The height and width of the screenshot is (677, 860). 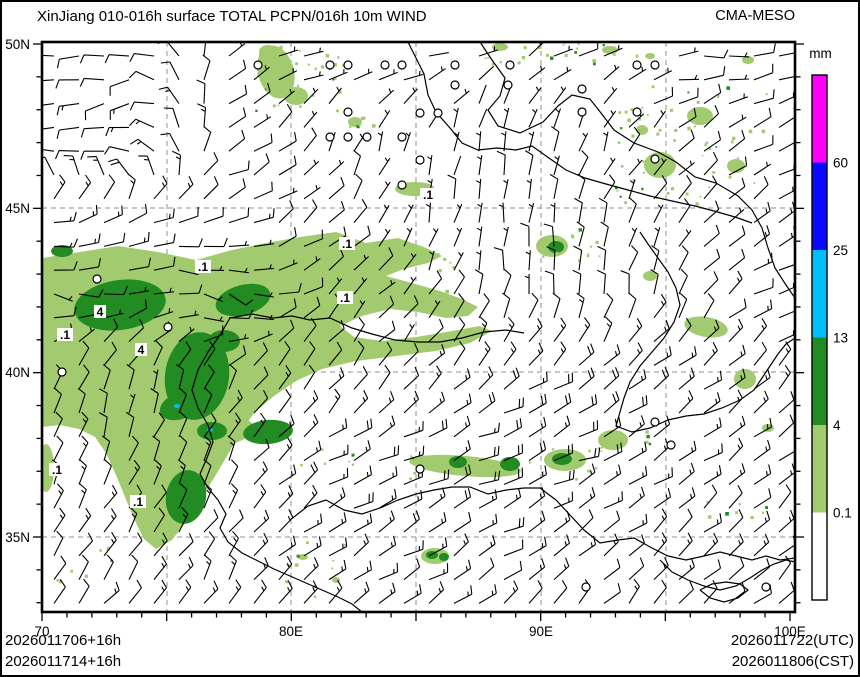 I want to click on lon-label: 100E, so click(x=790, y=631).